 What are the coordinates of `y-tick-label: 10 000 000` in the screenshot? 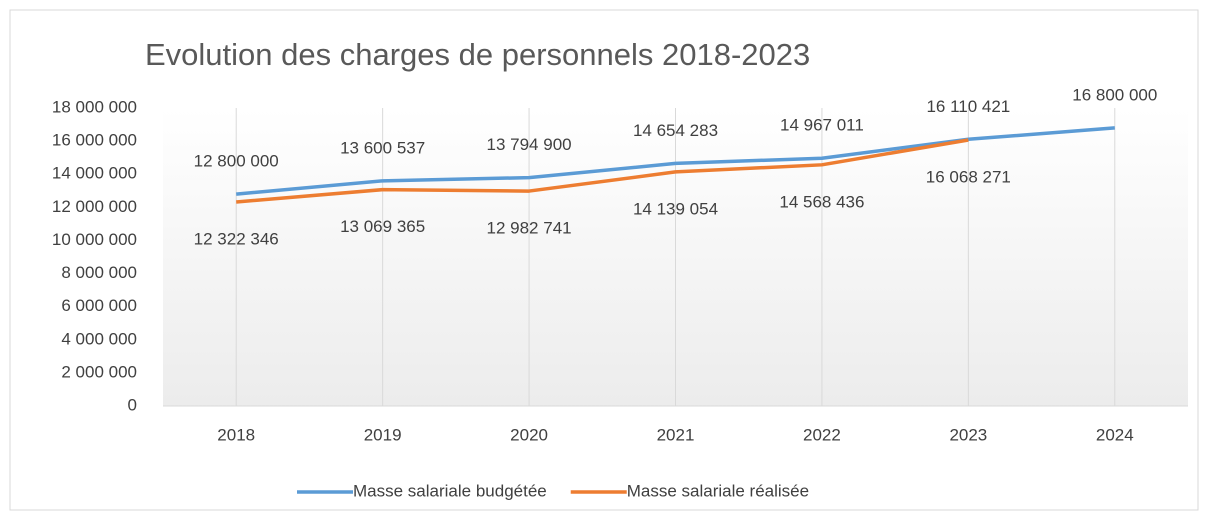 It's located at (94, 239).